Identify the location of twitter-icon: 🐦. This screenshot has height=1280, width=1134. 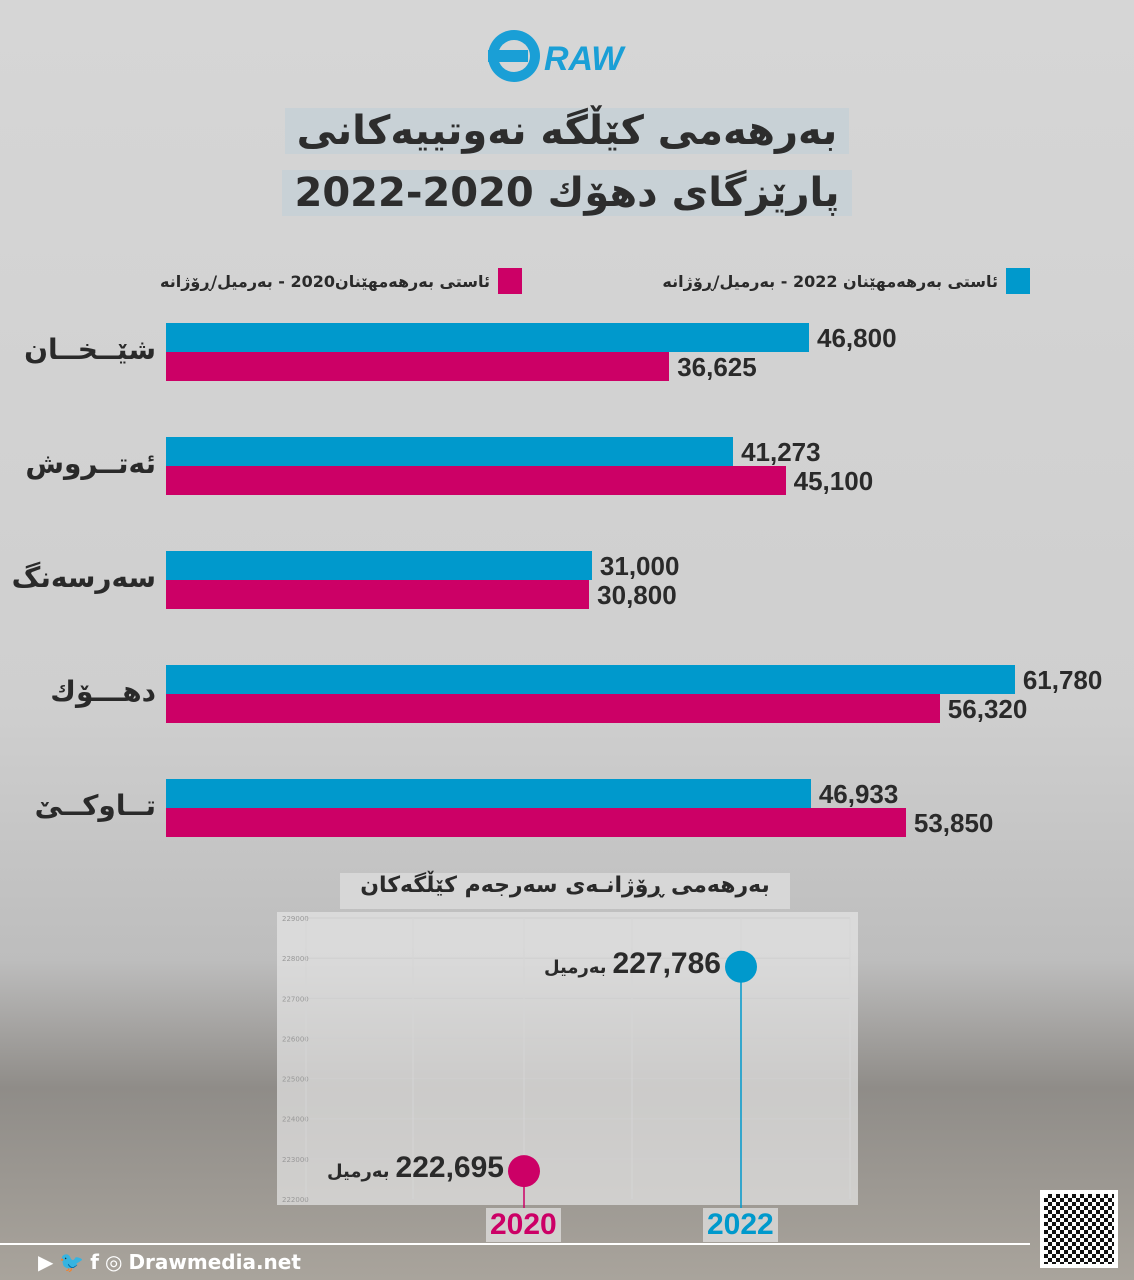
(72, 1262).